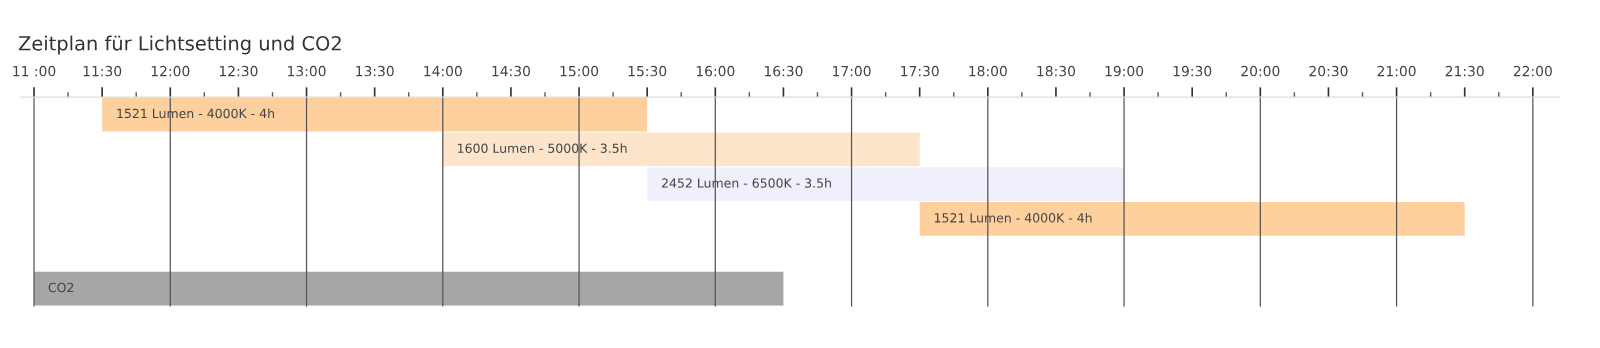 Image resolution: width=1600 pixels, height=348 pixels. Describe the element at coordinates (179, 45) in the screenshot. I see `chart-title: Zeitplan für Lichtsetting und CO2` at that location.